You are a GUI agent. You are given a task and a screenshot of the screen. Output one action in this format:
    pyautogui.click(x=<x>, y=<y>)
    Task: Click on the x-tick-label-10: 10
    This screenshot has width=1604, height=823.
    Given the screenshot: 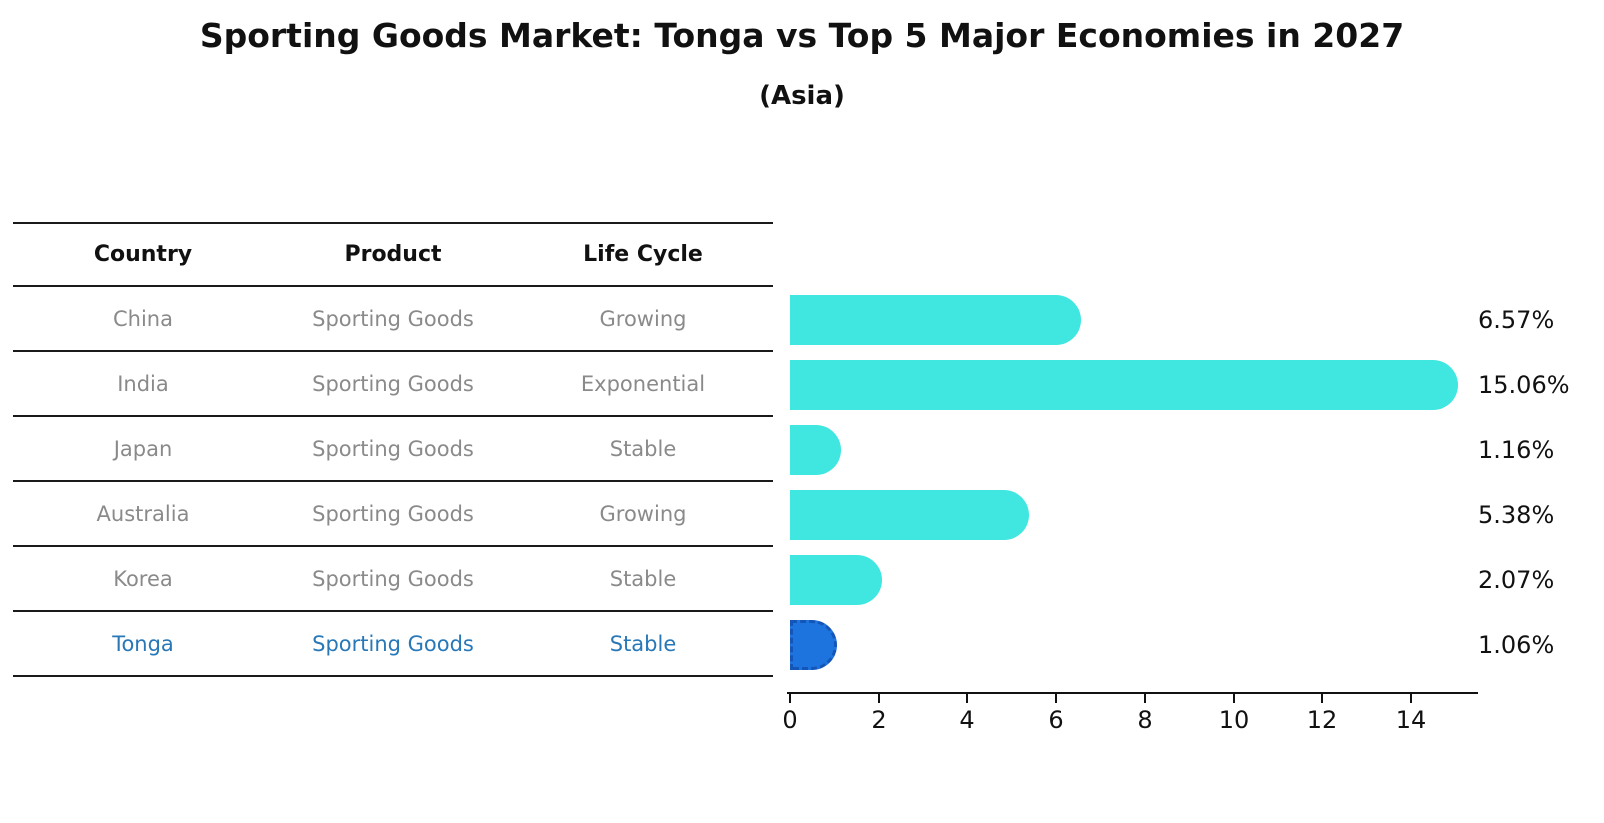 What is the action you would take?
    pyautogui.click(x=1234, y=720)
    